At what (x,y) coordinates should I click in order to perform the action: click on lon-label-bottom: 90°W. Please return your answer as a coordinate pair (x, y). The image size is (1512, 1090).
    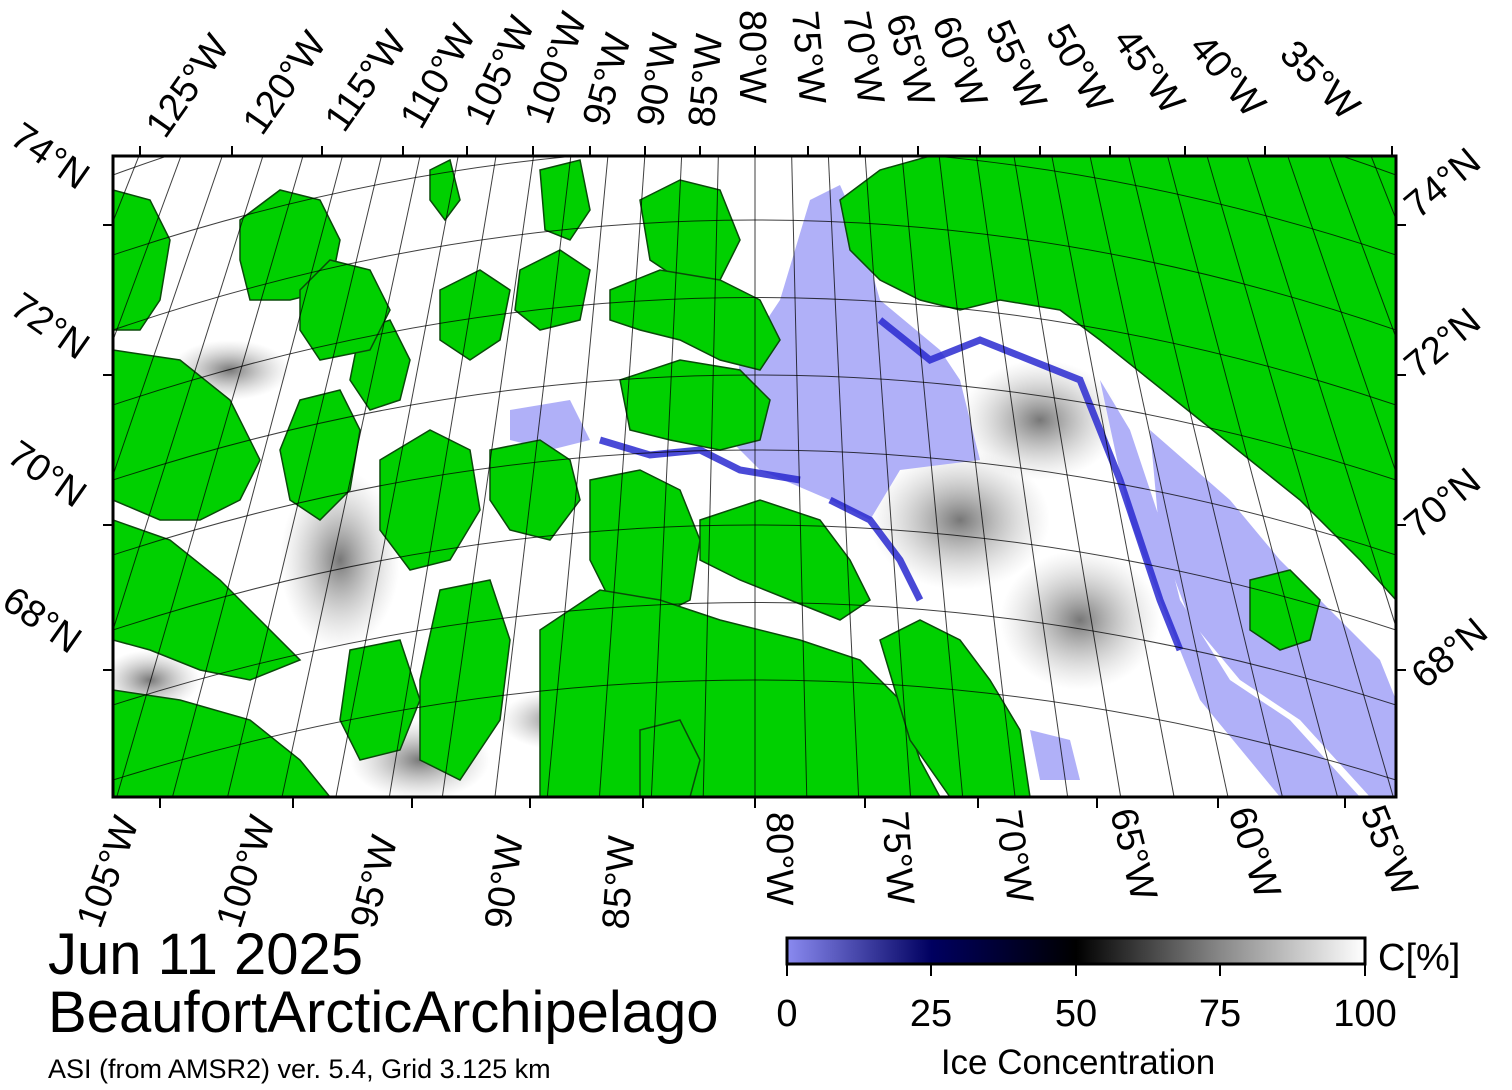
    Looking at the image, I should click on (504, 882).